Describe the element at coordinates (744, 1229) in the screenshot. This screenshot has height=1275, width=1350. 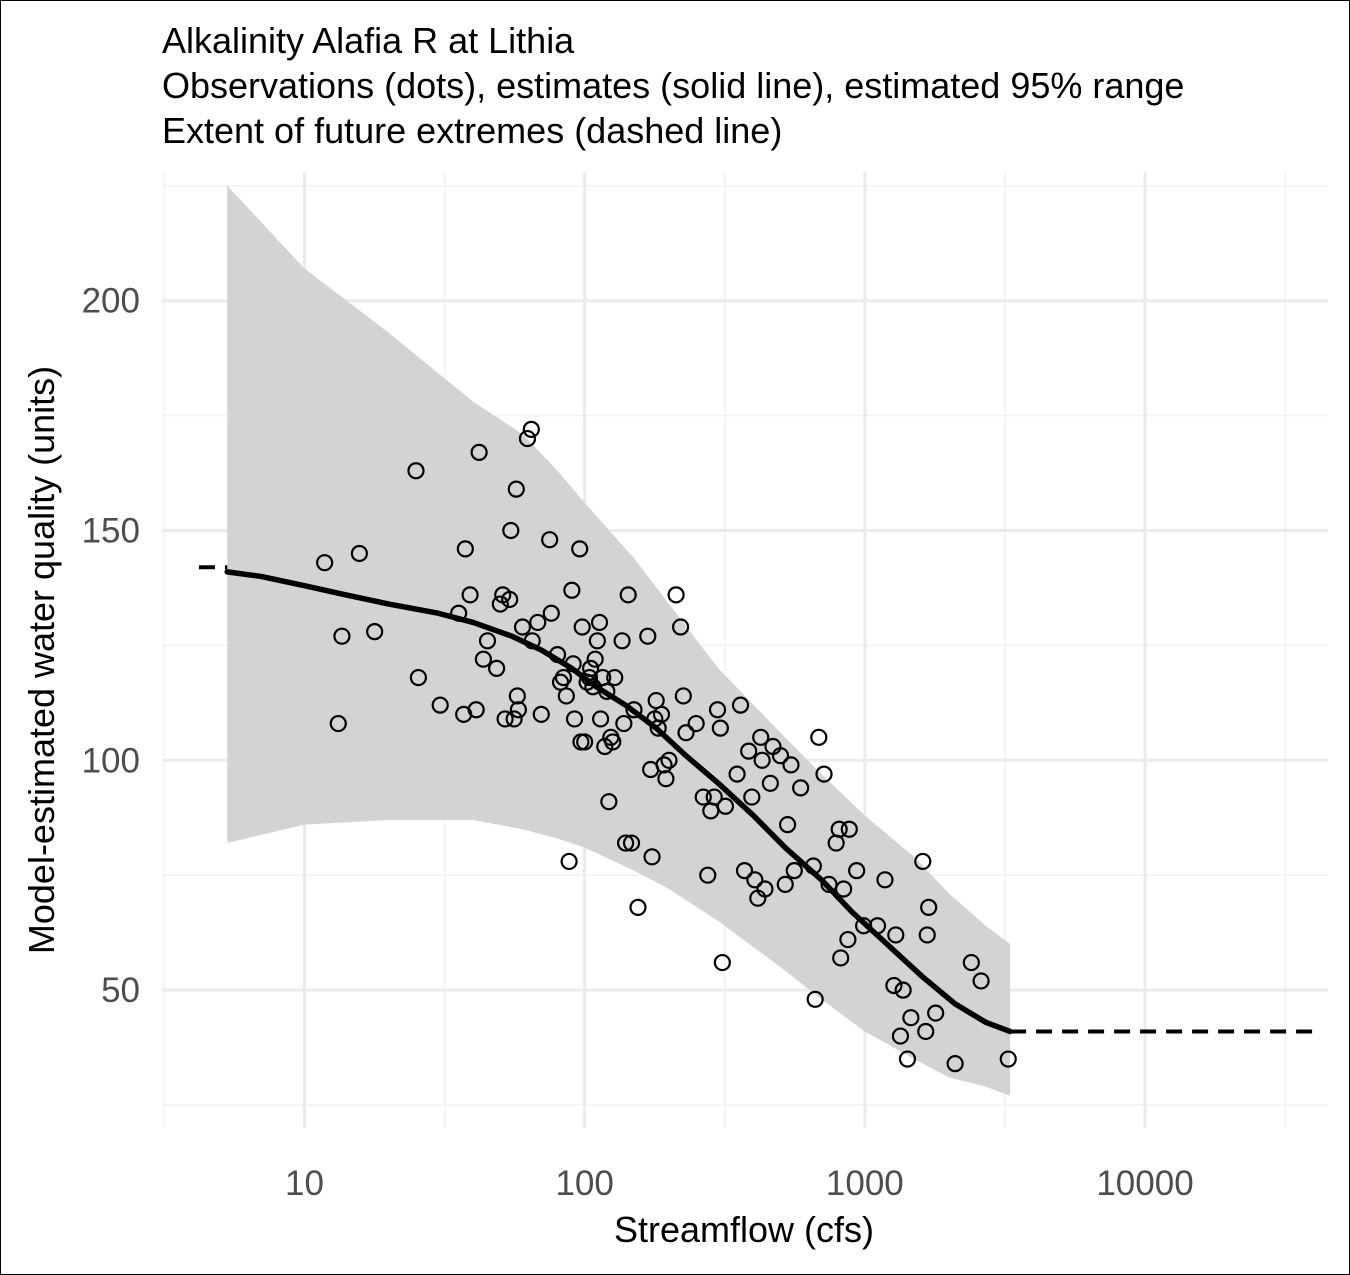
I see `x-axis-label: Streamflow (cfs)` at that location.